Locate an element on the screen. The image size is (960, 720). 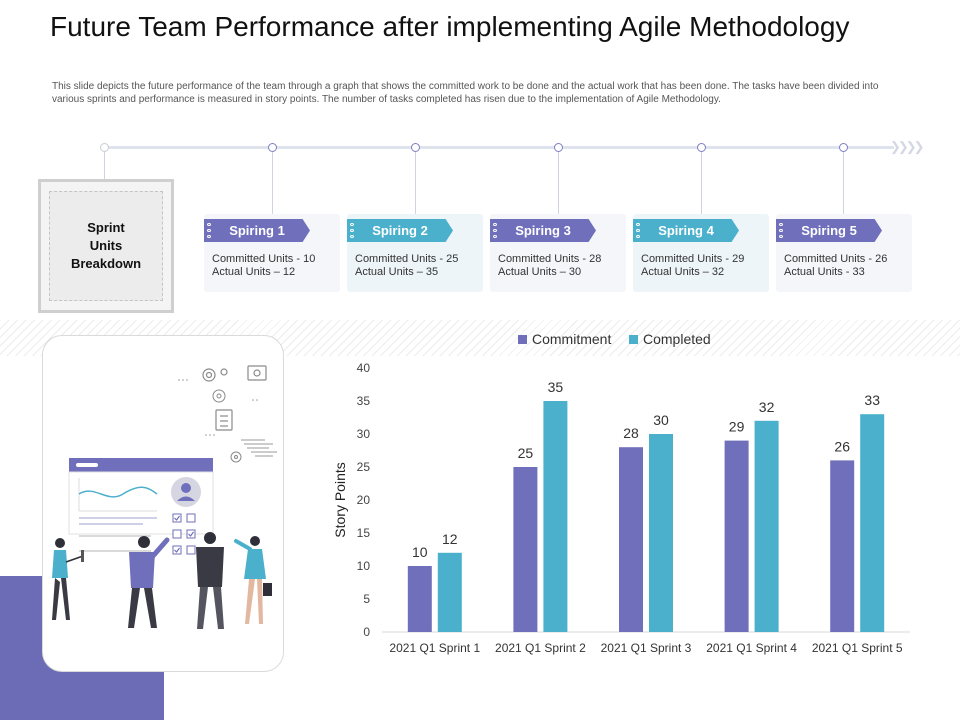
y-axis-label: Story Points is located at coordinates (340, 499).